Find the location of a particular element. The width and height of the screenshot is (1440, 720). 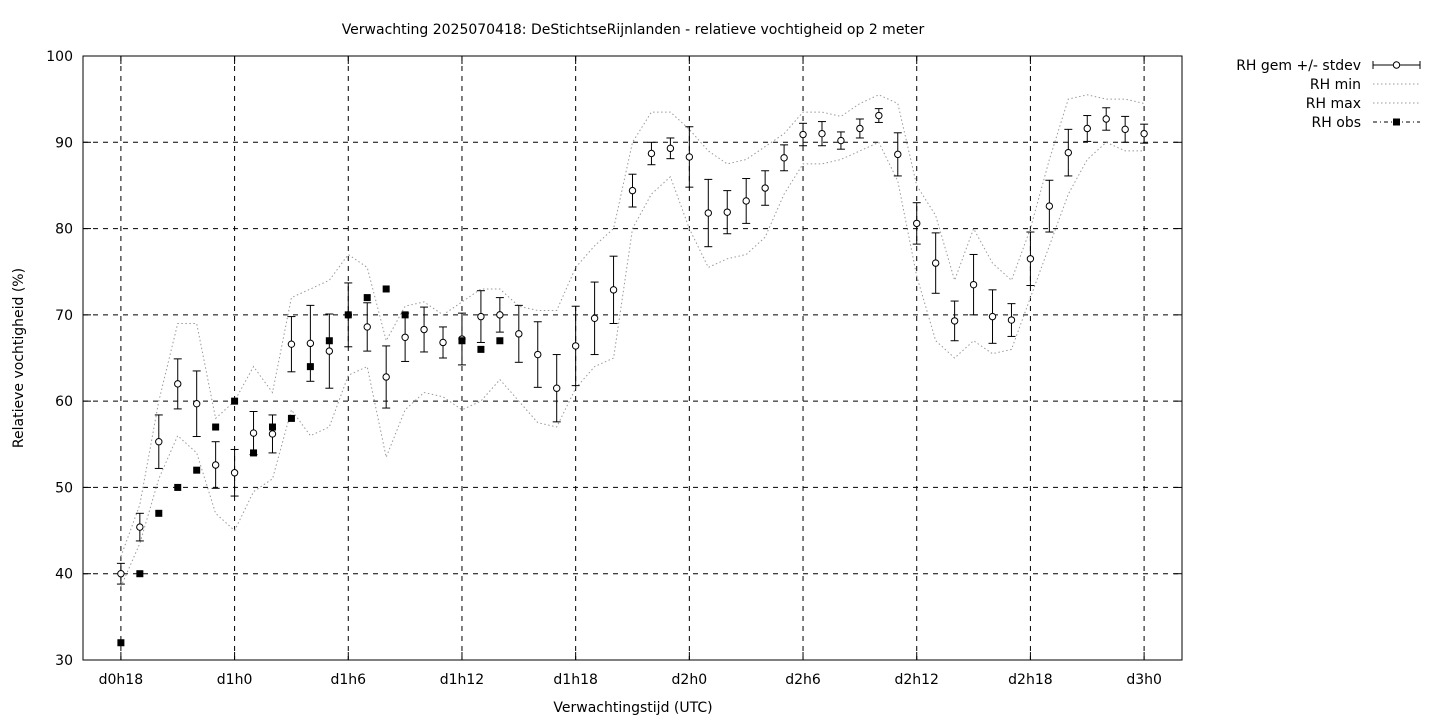

legend-label: RH min is located at coordinates (1335, 85).